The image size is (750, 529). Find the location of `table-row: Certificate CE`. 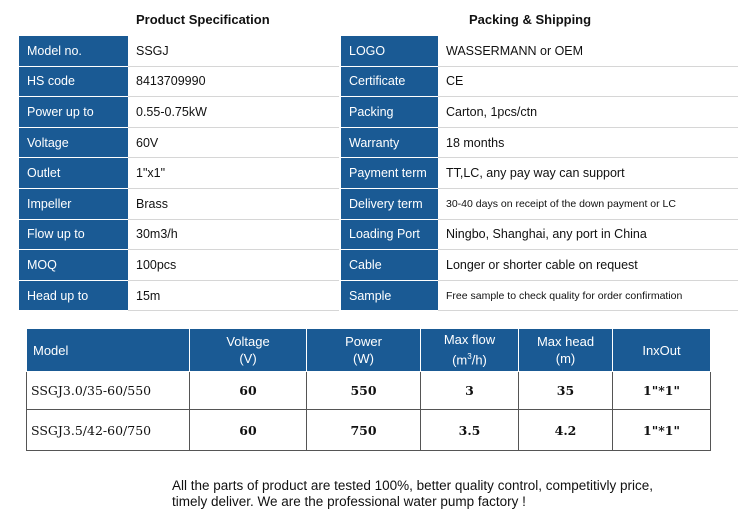

table-row: Certificate CE is located at coordinates (539, 82).